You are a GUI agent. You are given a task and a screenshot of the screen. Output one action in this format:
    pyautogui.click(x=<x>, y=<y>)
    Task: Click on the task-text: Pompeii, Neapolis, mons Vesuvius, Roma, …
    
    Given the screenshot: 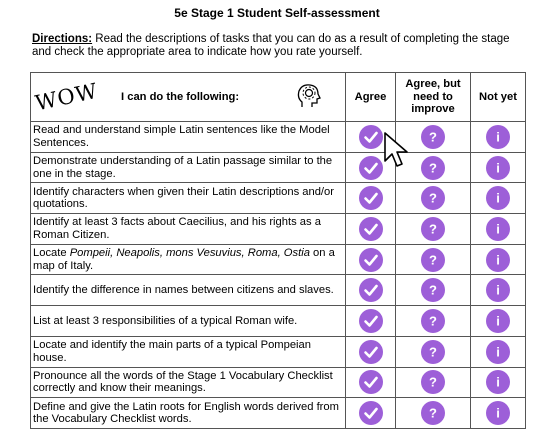 What is the action you would take?
    pyautogui.click(x=189, y=253)
    